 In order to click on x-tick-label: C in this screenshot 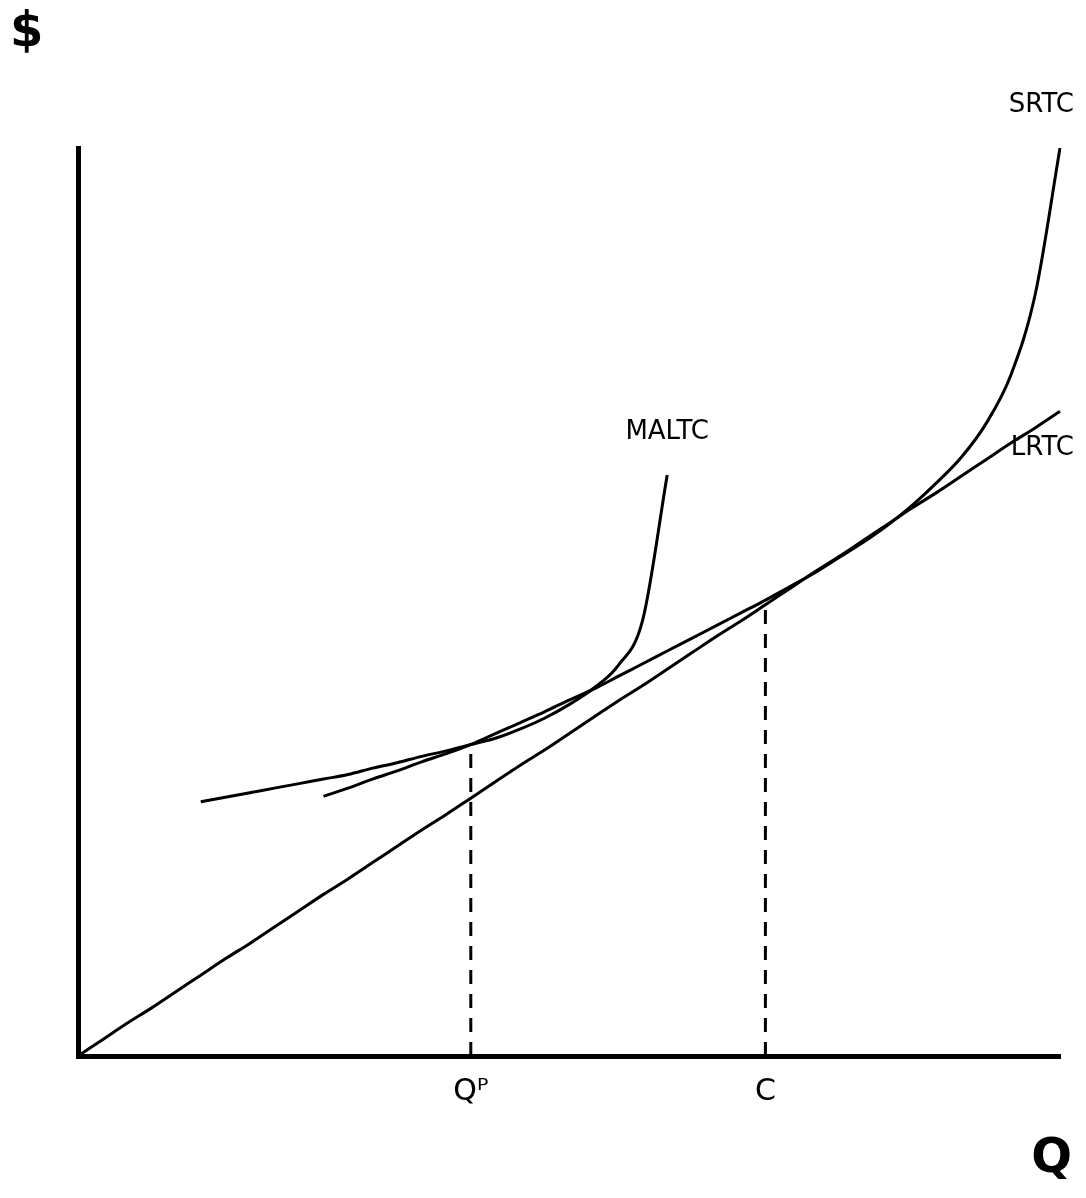, I will do `click(765, 1089)`.